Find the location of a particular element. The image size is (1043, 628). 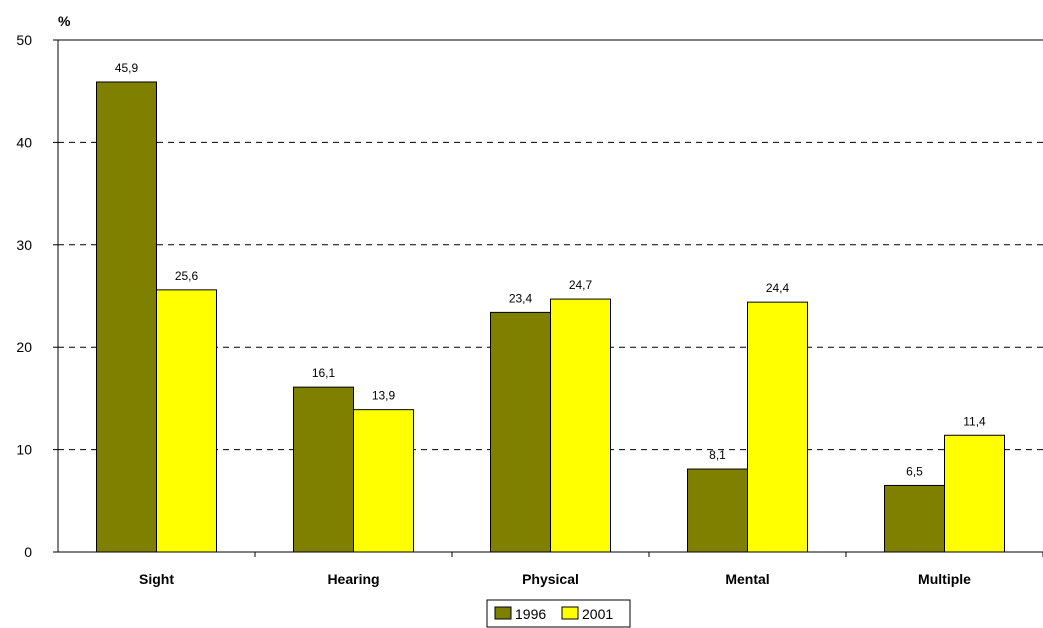

category-label: Multiple is located at coordinates (944, 579).